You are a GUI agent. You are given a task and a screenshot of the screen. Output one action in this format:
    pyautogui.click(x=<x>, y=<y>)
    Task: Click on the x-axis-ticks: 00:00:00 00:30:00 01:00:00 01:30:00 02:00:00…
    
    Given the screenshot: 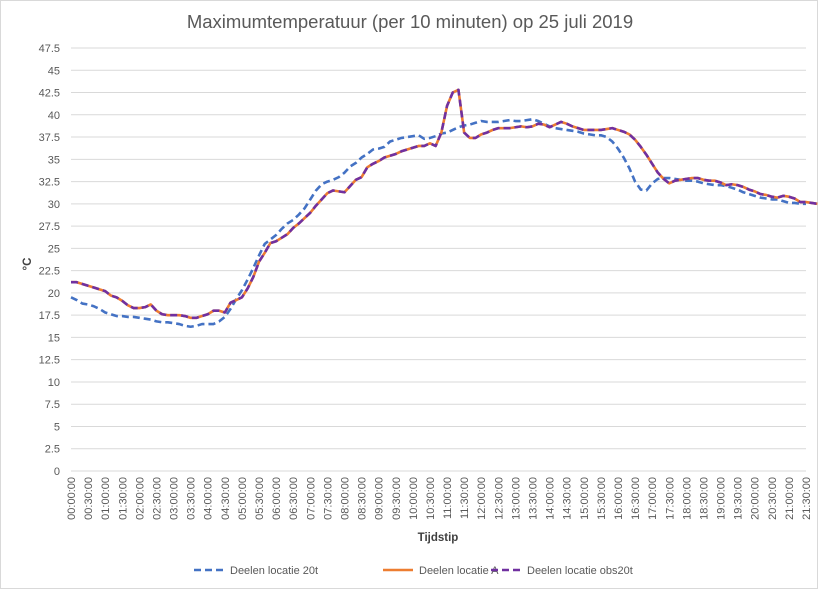 What is the action you would take?
    pyautogui.click(x=439, y=498)
    